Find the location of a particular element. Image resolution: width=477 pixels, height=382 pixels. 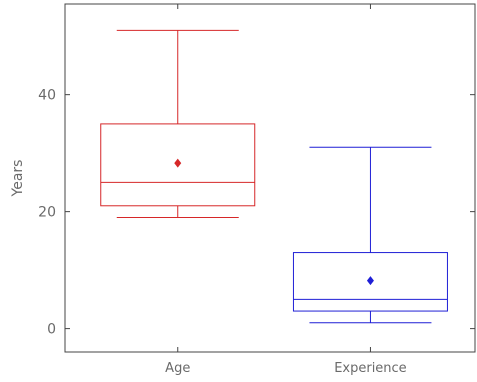

x-tick-label: Age is located at coordinates (177, 368).